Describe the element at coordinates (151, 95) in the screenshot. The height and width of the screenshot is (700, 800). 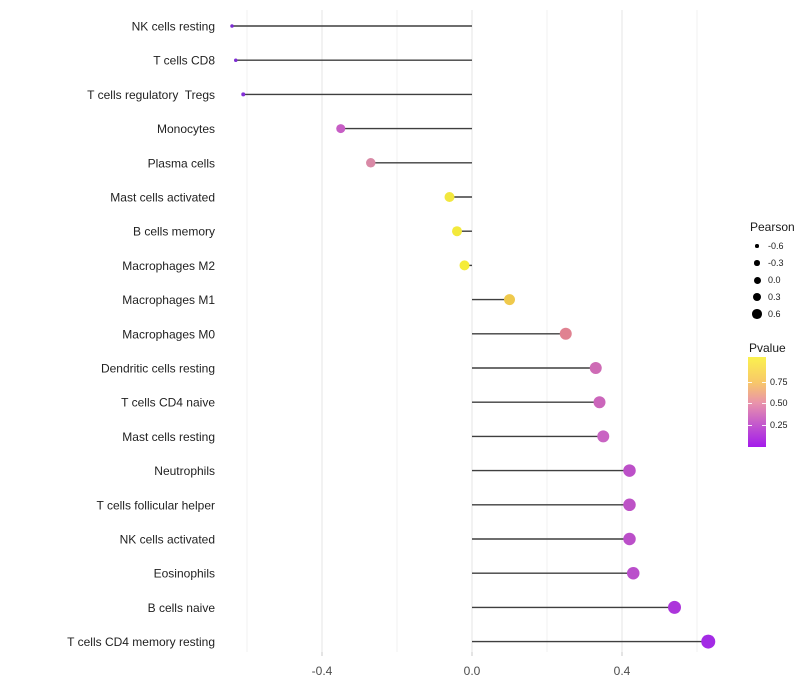
I see `y-axis-label: T cells regulatory Tregs` at that location.